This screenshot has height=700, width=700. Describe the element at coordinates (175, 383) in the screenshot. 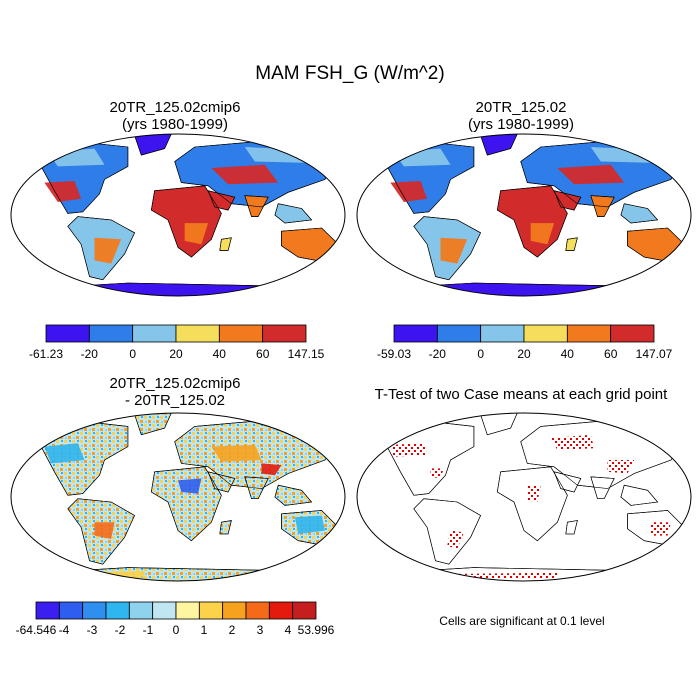

I see `panel-3-title-line1: 20TR_125.02cmip6` at that location.